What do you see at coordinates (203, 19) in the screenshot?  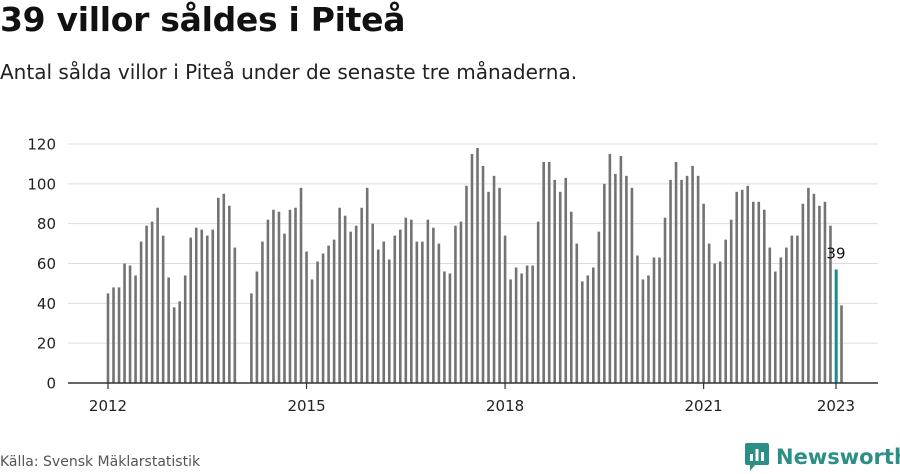 I see `chart-title: 39 villor såldes i Piteå` at bounding box center [203, 19].